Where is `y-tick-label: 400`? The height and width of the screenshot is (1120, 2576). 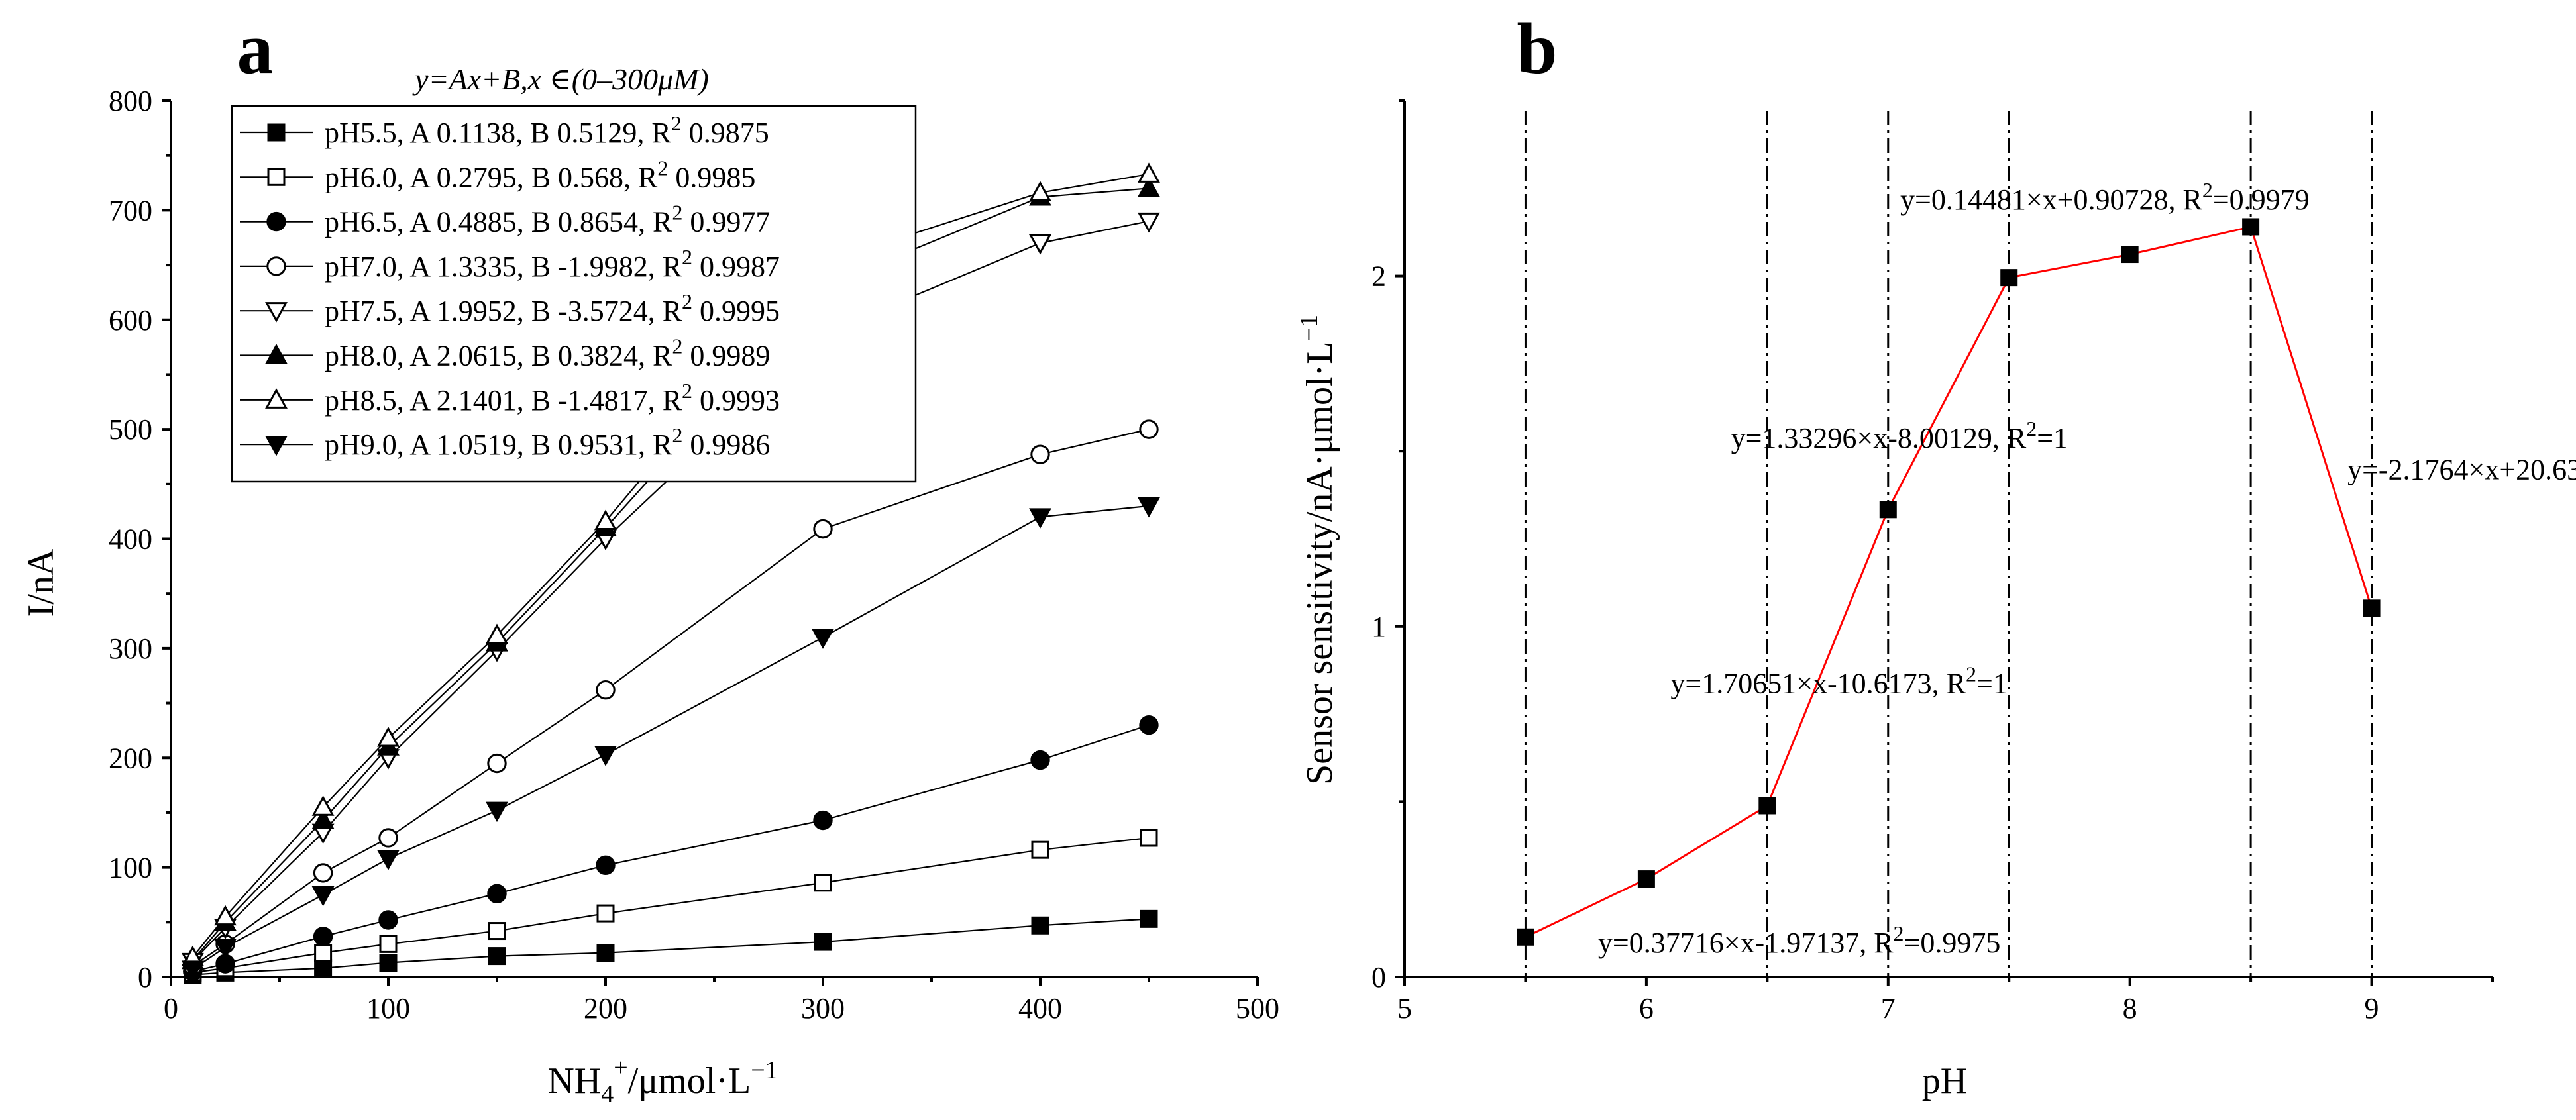
y-tick-label: 400 is located at coordinates (130, 539).